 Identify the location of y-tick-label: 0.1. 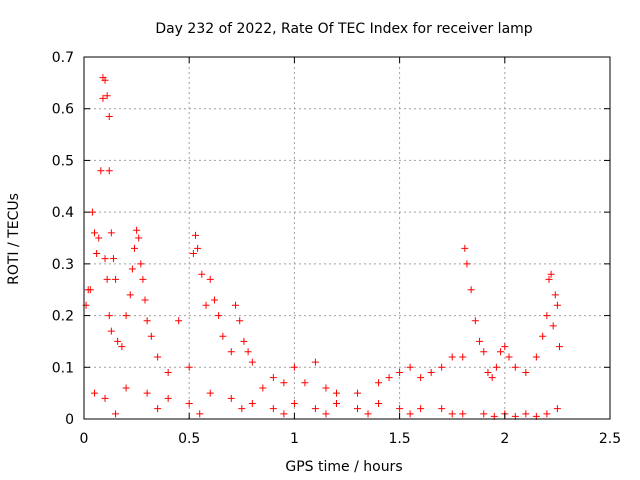
(63, 368).